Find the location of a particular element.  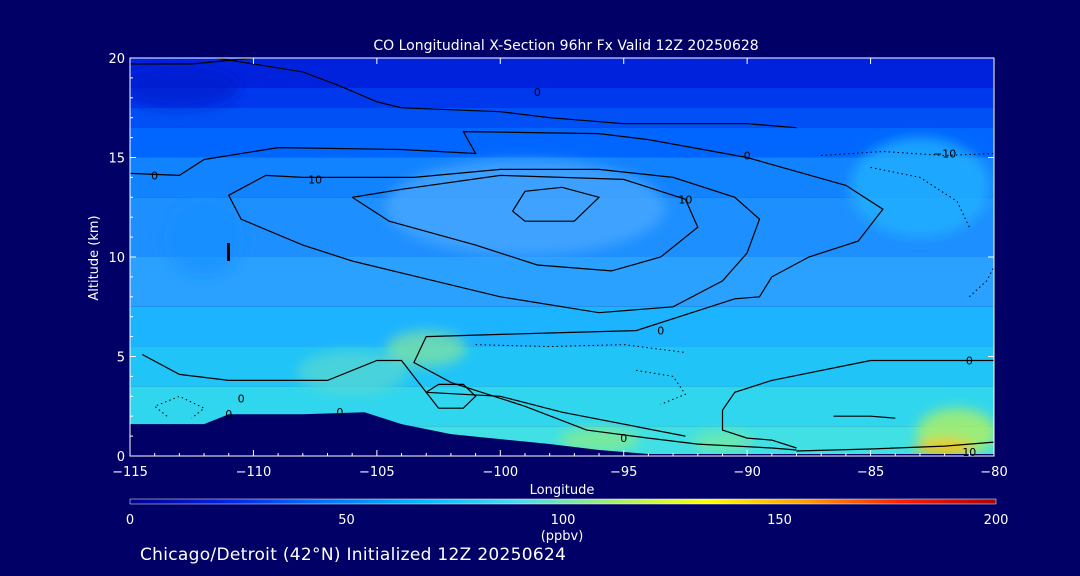

contour-label-3: 10 is located at coordinates (685, 199).